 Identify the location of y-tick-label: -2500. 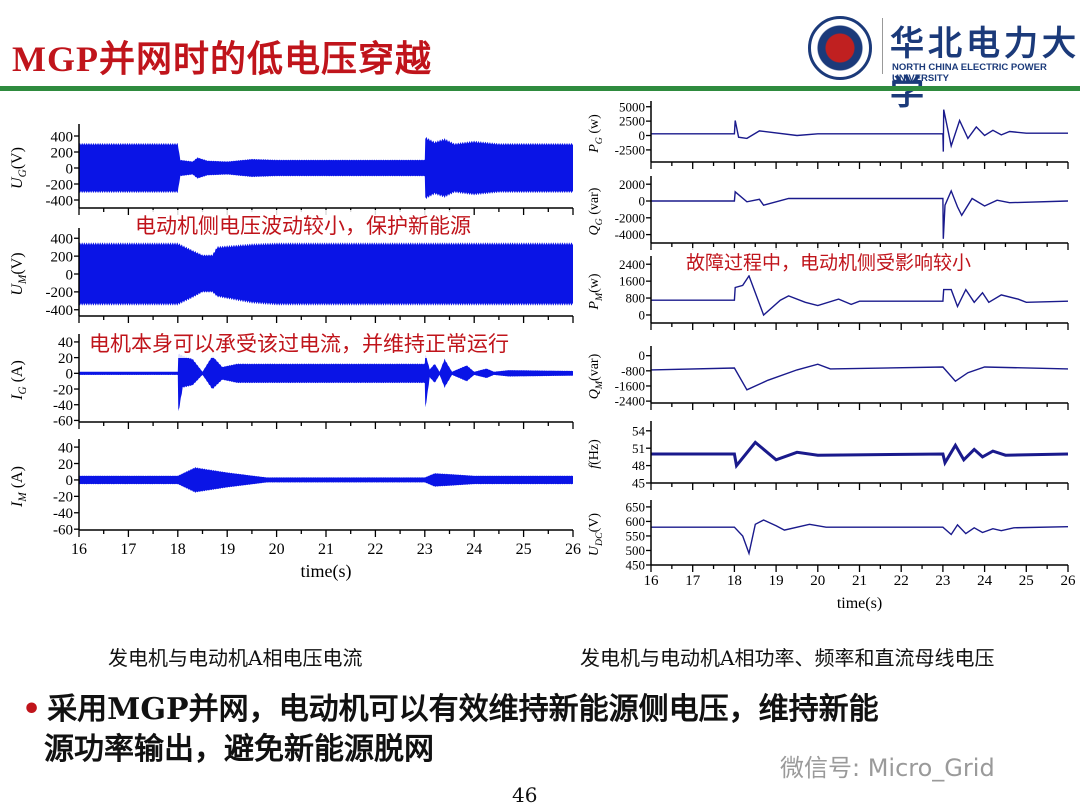
(630, 149).